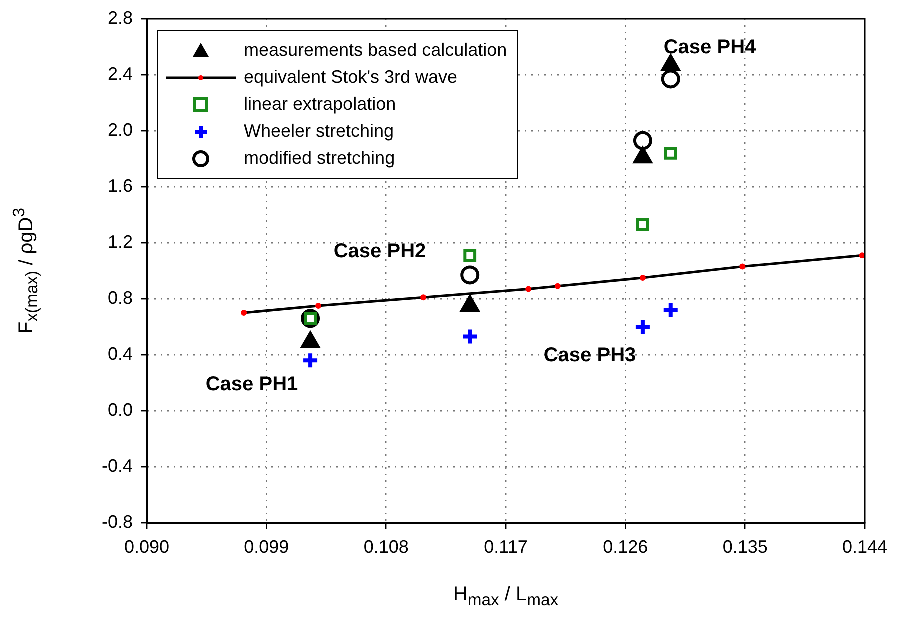  Describe the element at coordinates (117, 466) in the screenshot. I see `y-tick-label: -0.4` at that location.